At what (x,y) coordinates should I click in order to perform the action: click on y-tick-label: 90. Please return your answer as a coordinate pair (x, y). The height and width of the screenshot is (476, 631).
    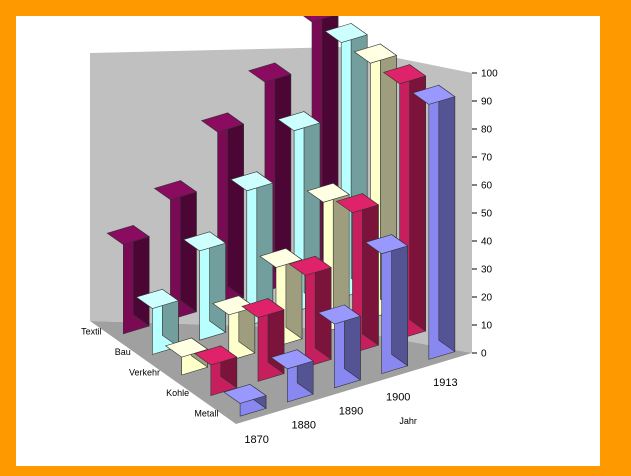
    Looking at the image, I should click on (487, 102).